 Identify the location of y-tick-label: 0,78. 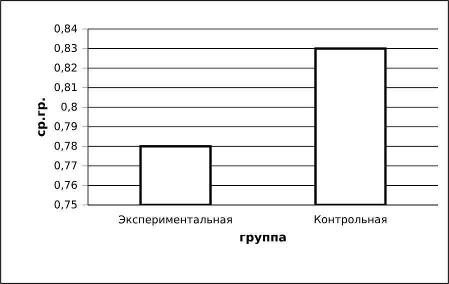
(65, 146).